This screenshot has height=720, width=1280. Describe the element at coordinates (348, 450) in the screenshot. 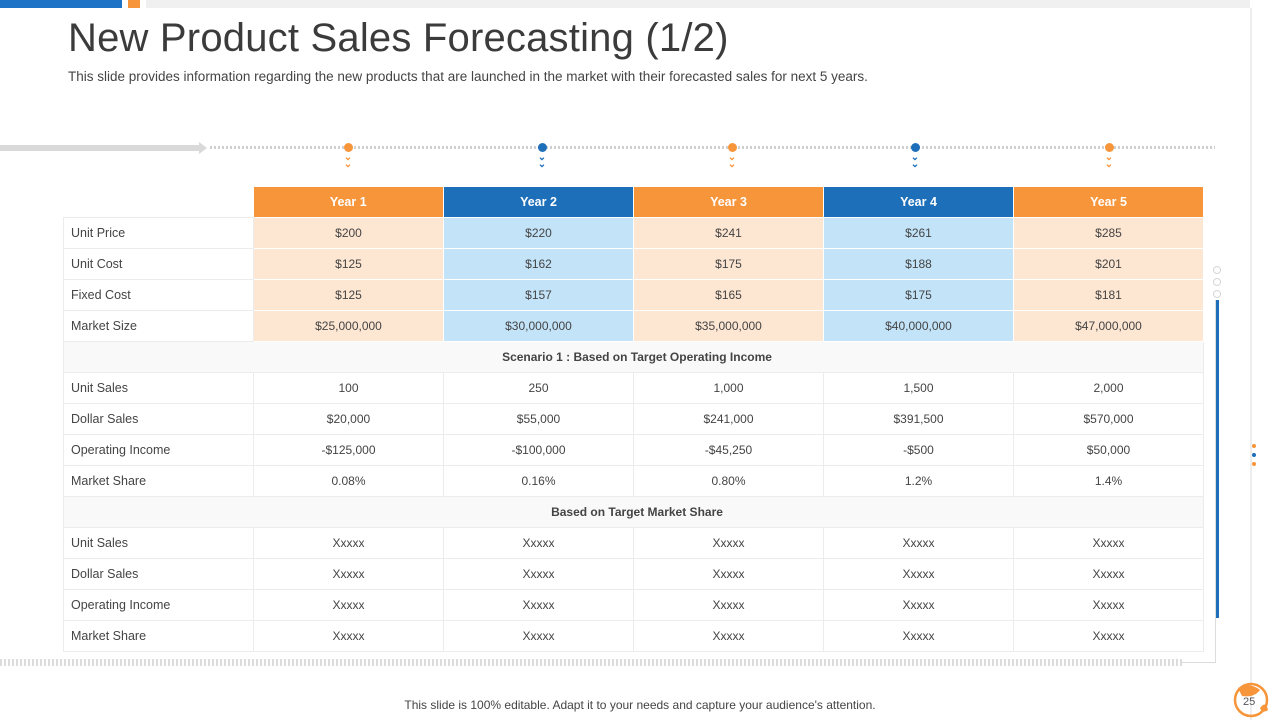

I see `table-cell: -$125,000` at that location.